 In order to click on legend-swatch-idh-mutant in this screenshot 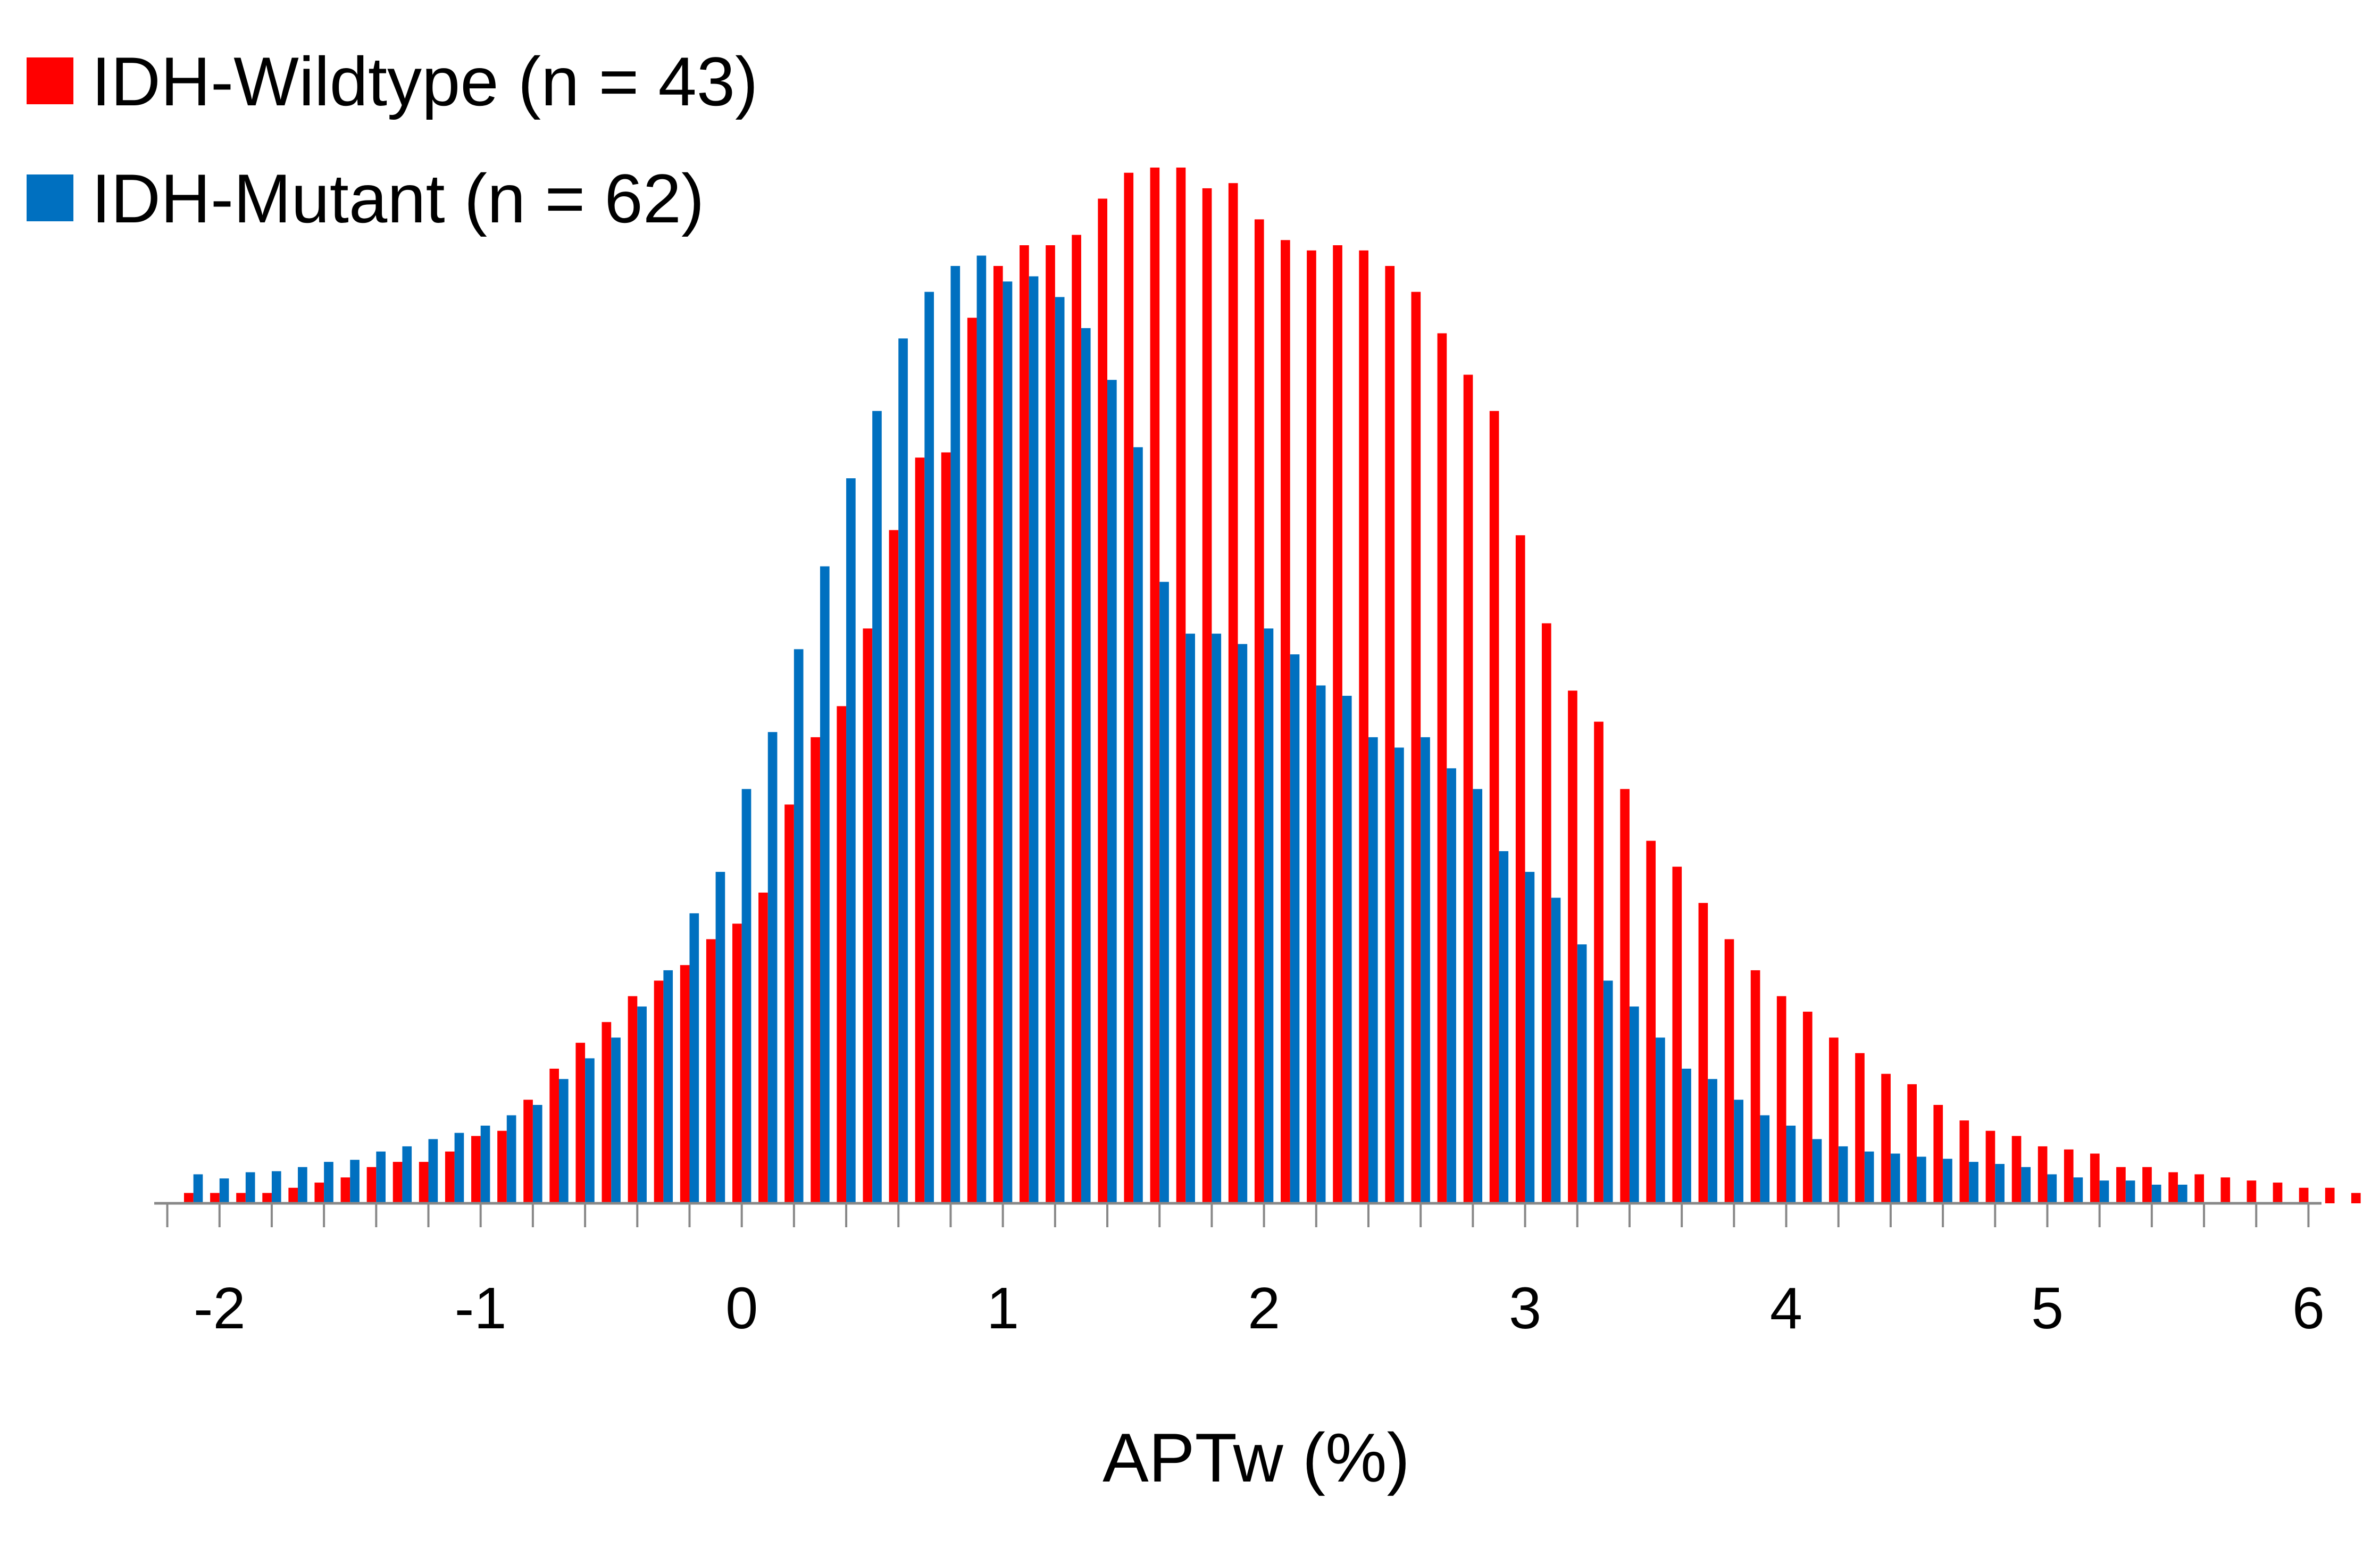, I will do `click(50, 197)`.